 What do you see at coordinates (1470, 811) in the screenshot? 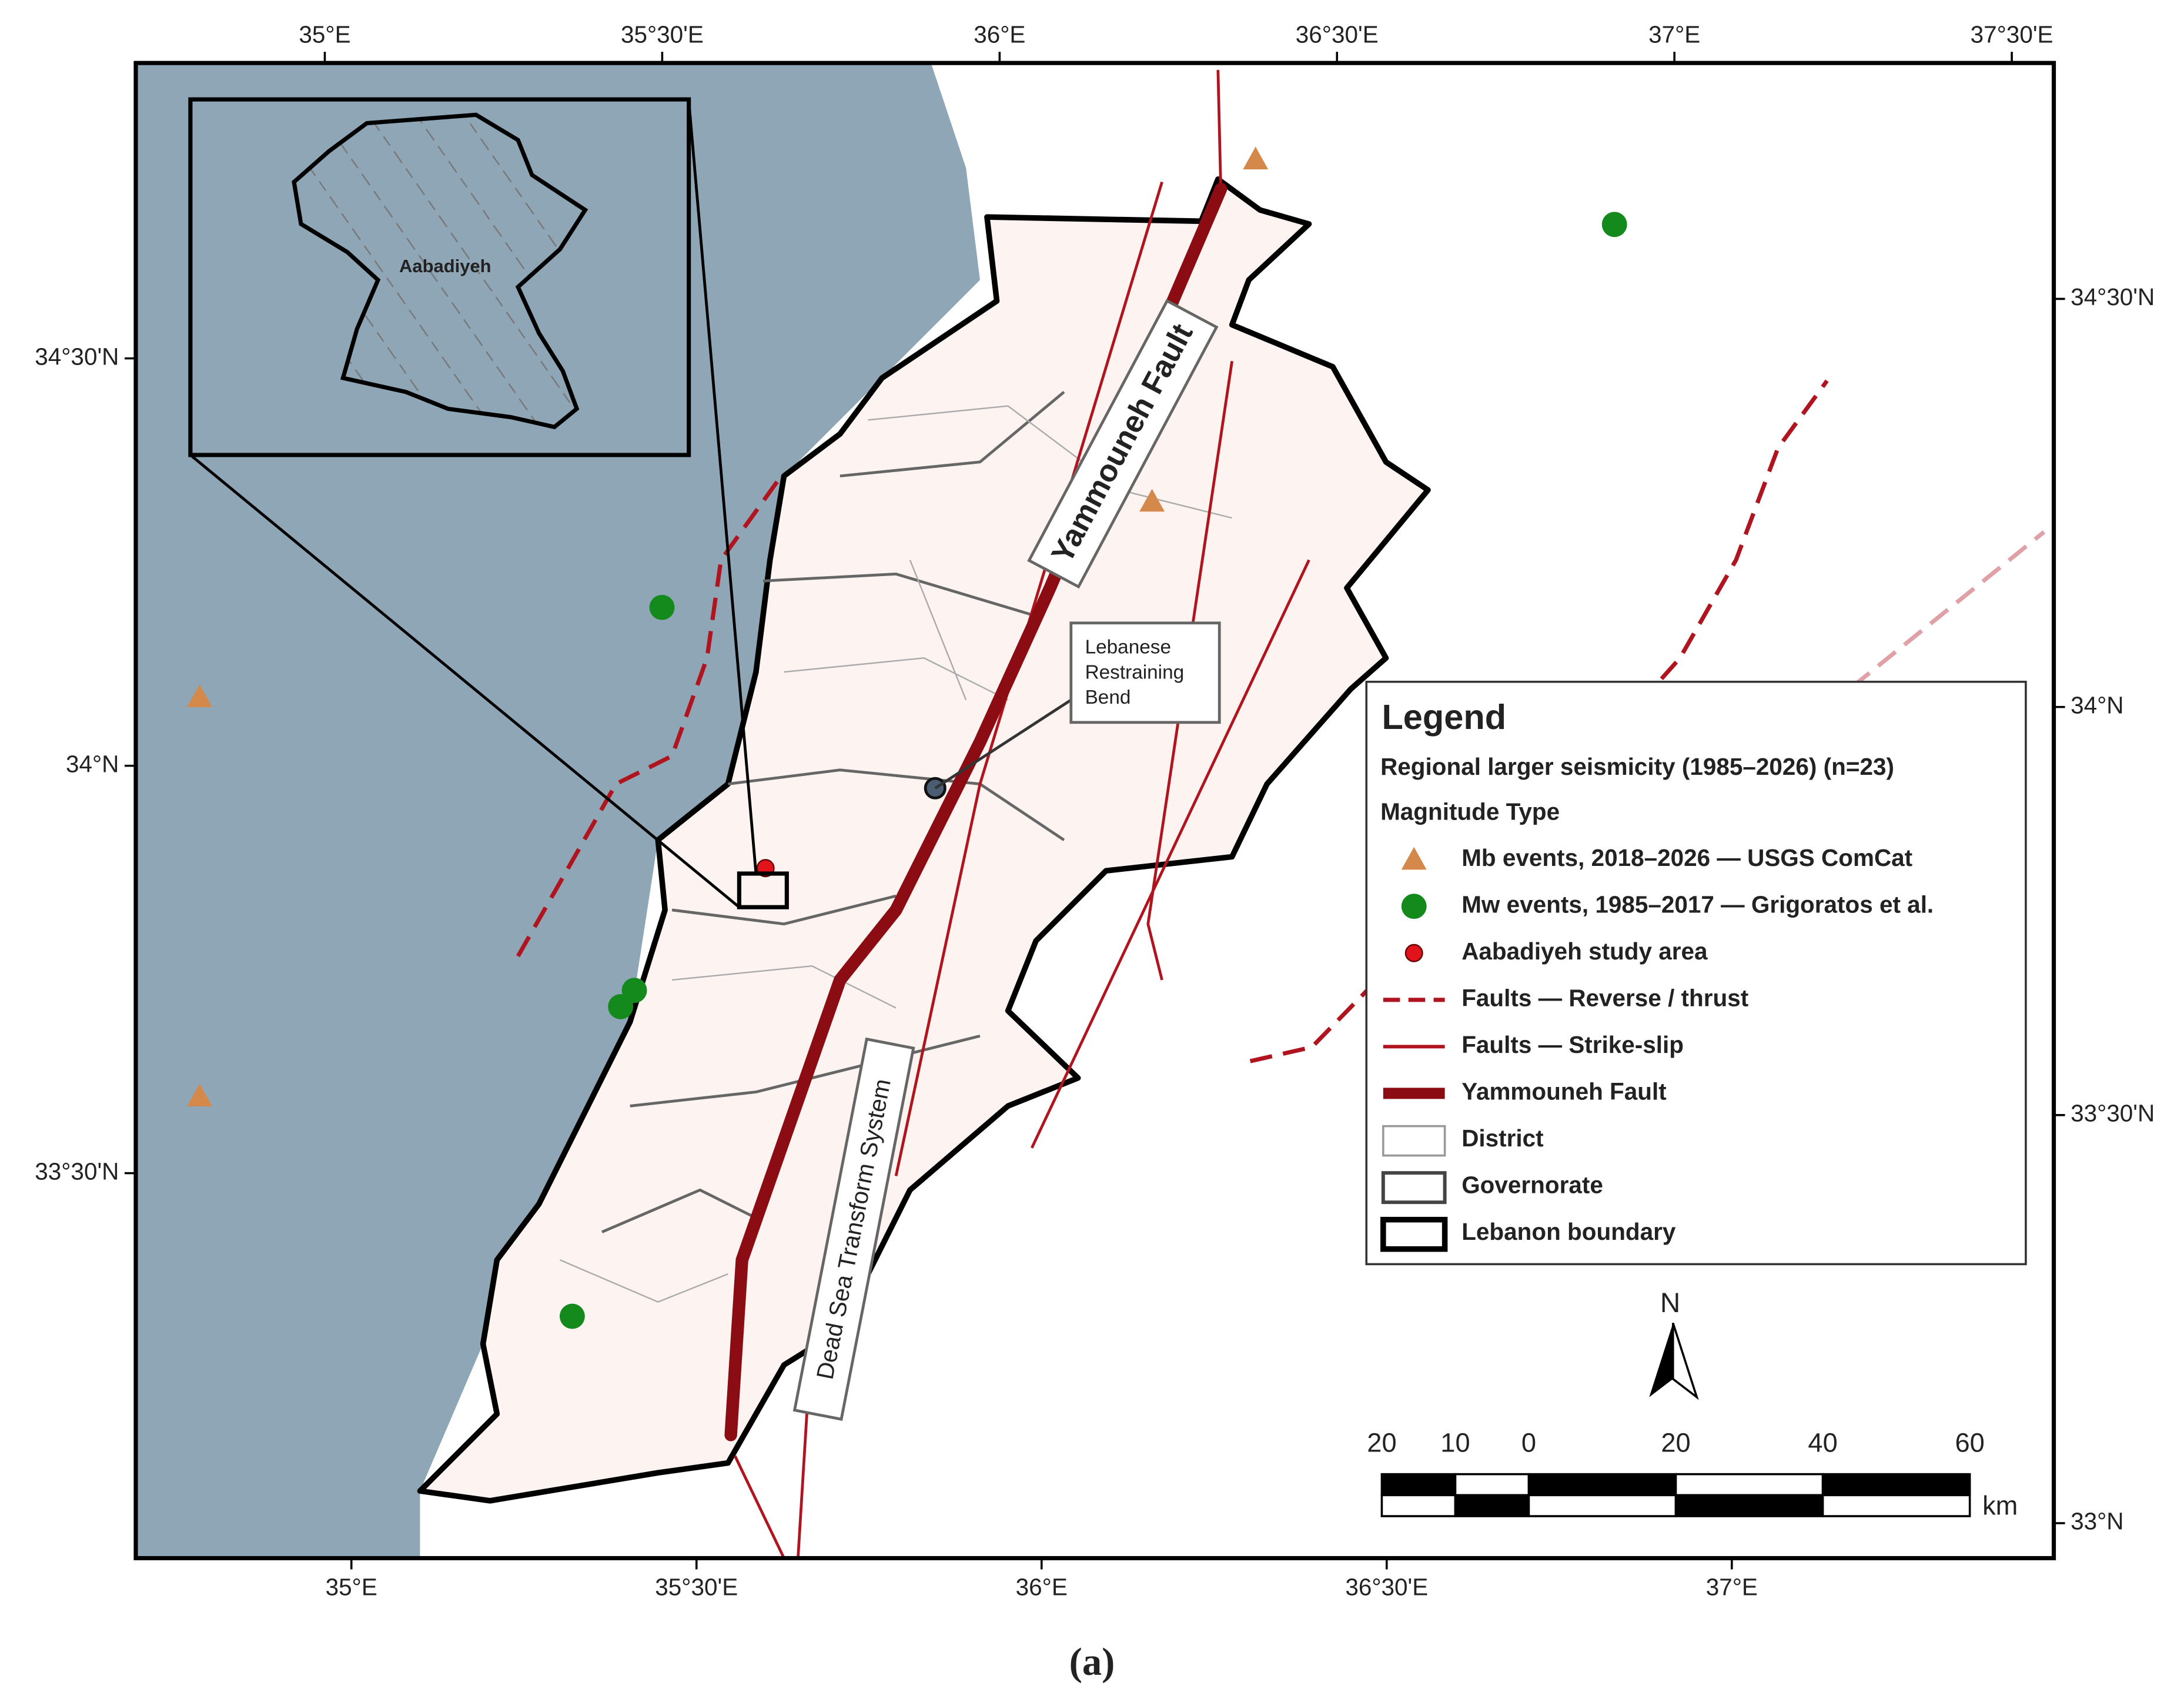
I see `legend-group: Magnitude Type` at bounding box center [1470, 811].